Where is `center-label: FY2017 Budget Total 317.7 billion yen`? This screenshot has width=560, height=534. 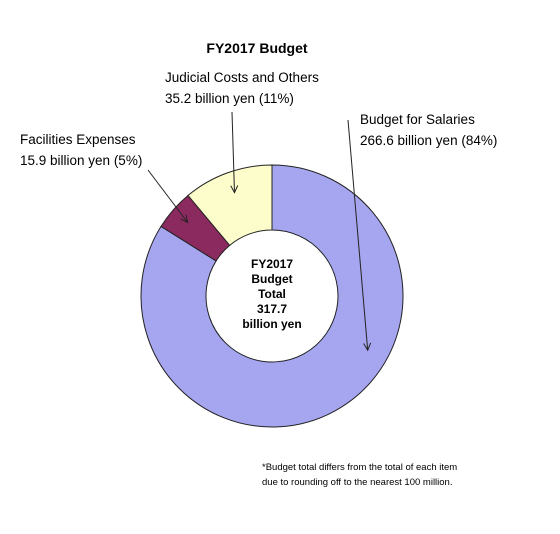 center-label: FY2017 Budget Total 317.7 billion yen is located at coordinates (271, 294).